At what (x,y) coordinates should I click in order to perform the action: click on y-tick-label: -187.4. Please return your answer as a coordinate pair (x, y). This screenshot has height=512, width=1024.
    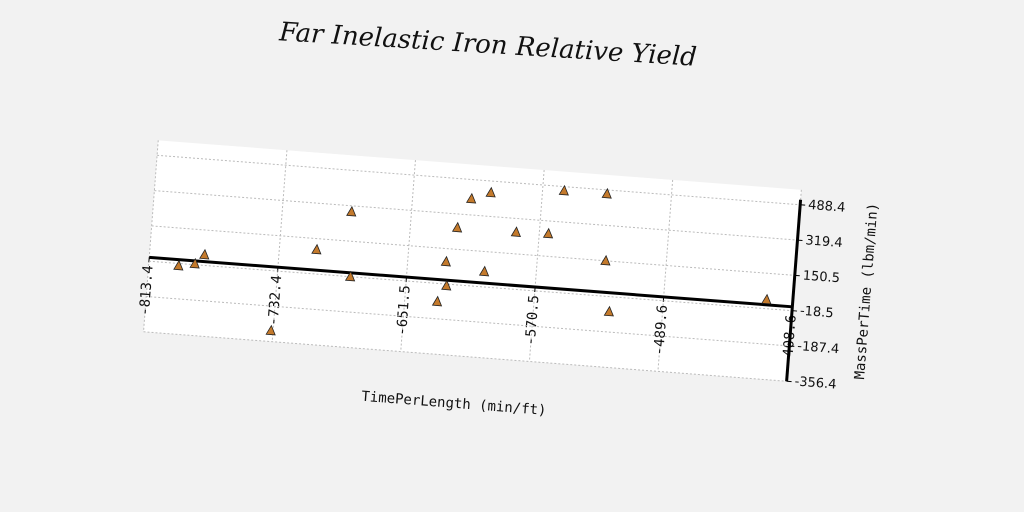
    Looking at the image, I should click on (818, 348).